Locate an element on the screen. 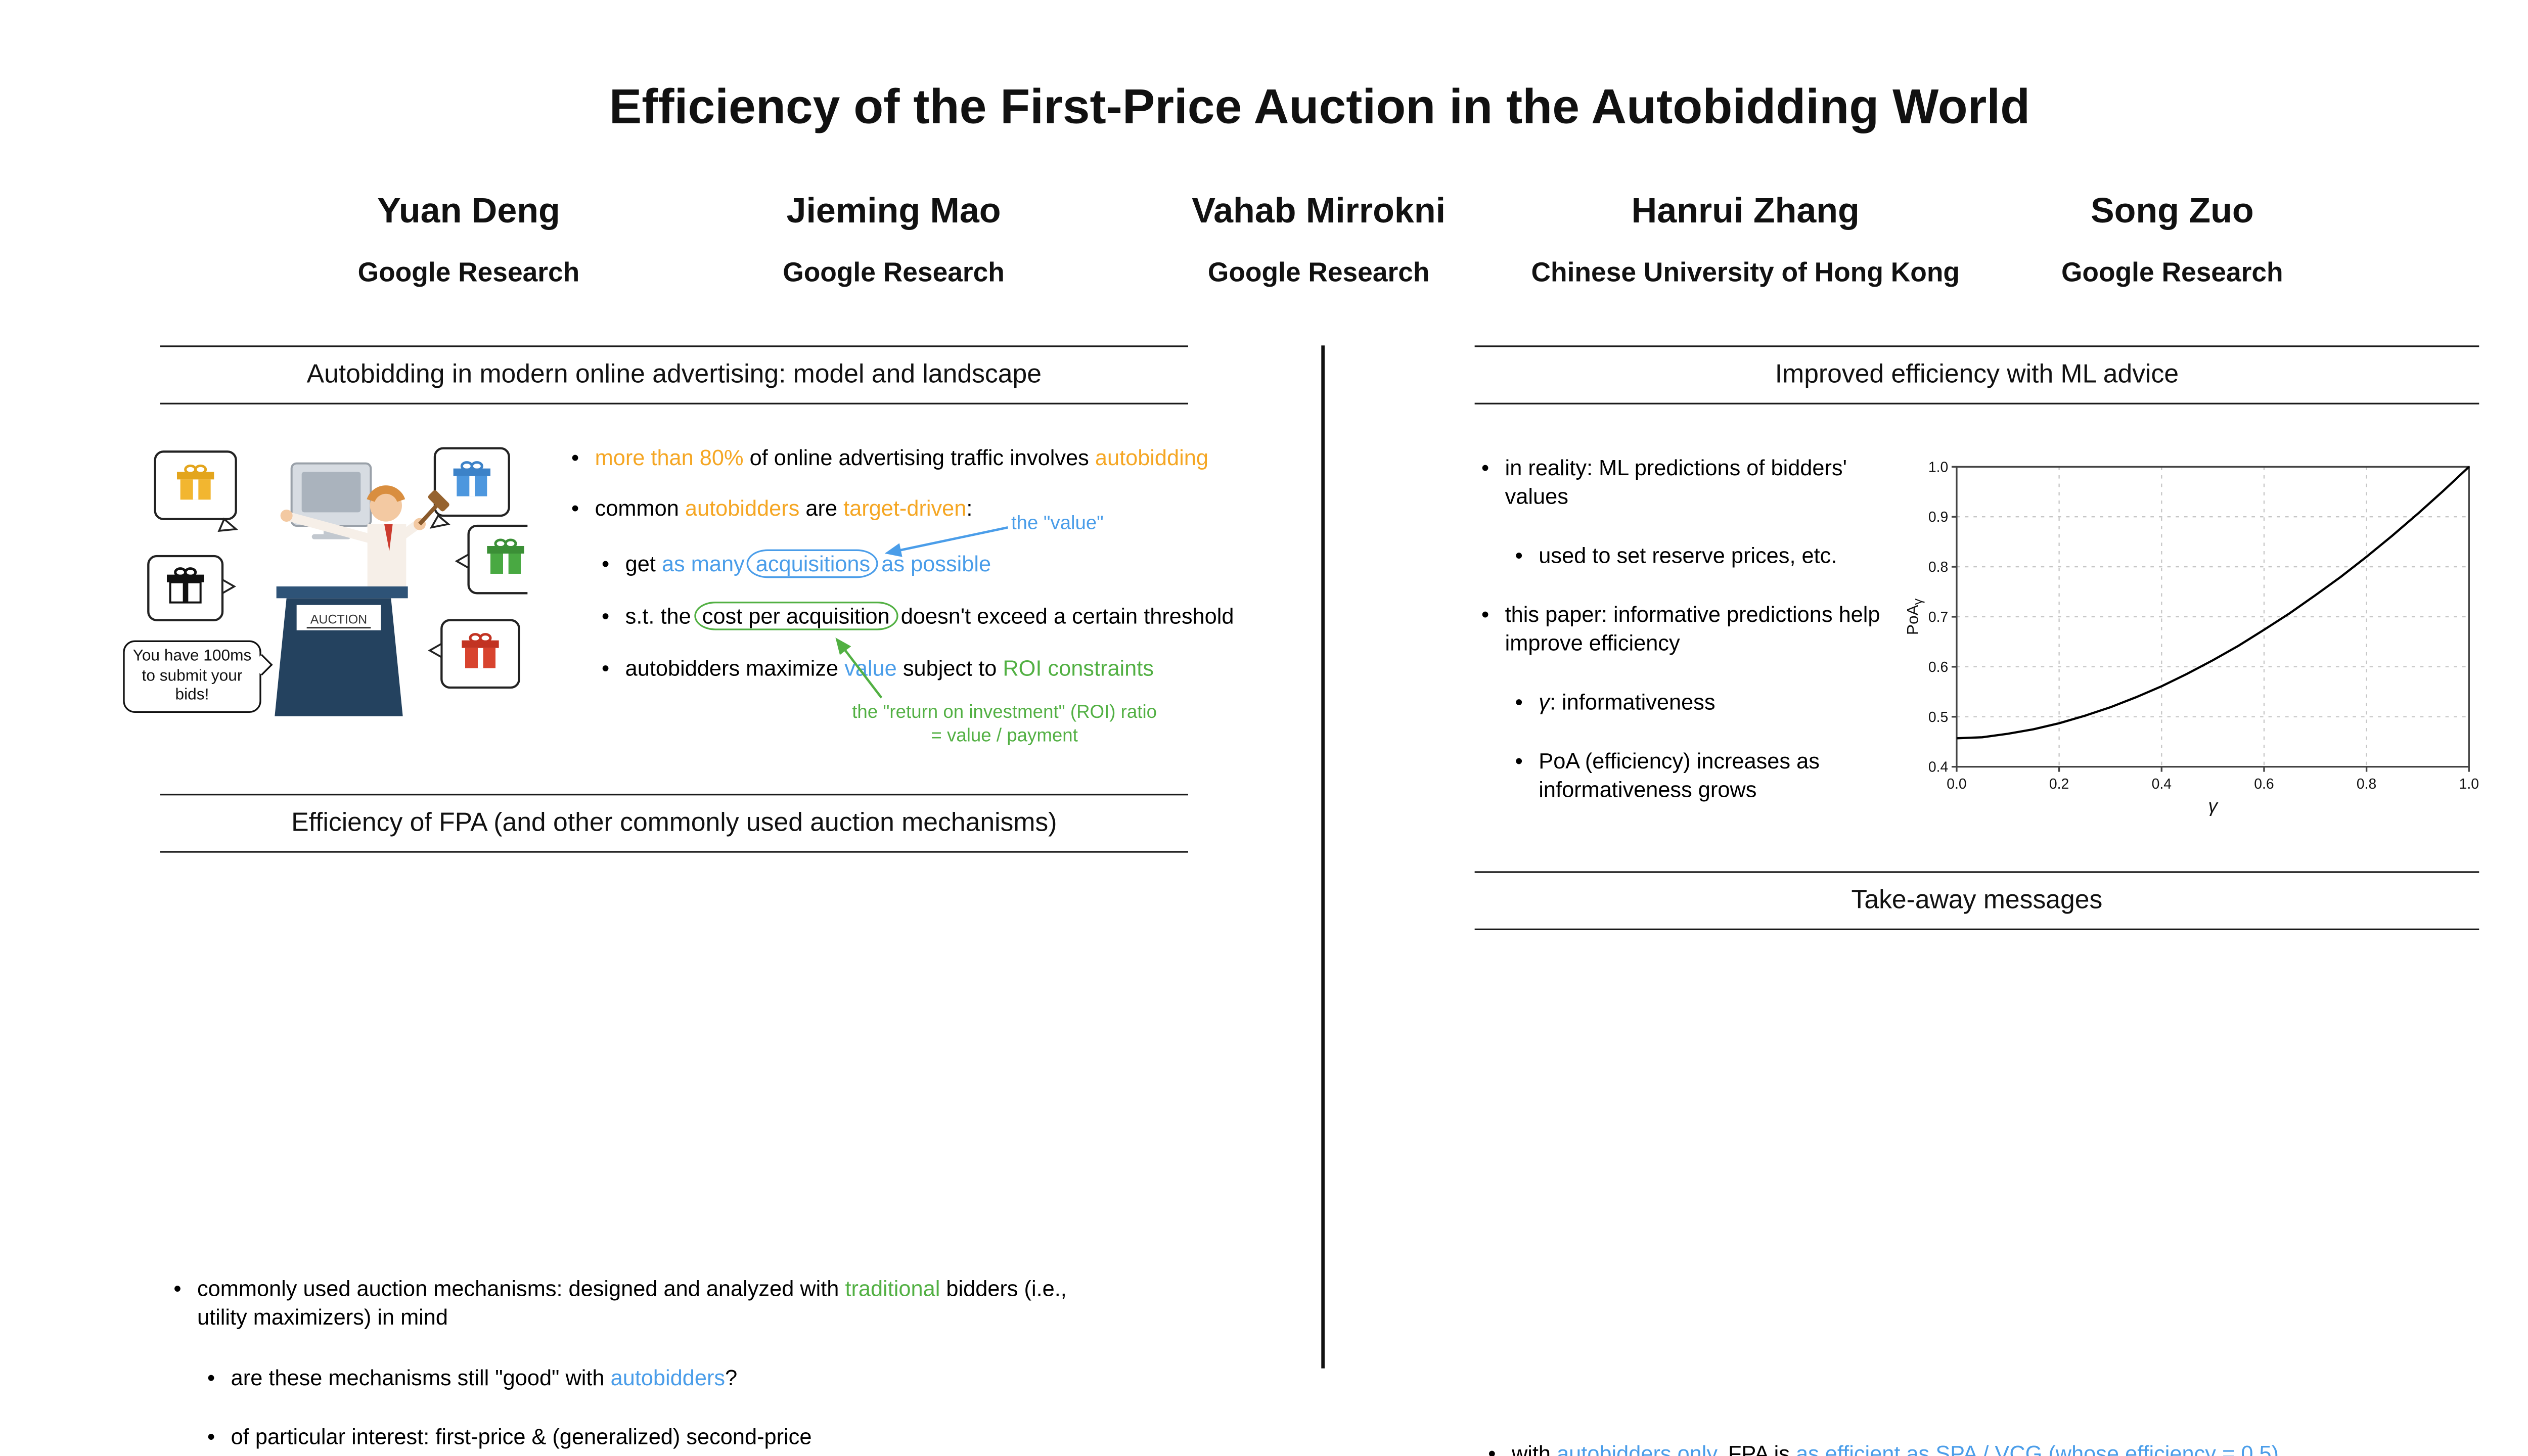 This screenshot has width=2528, height=1456. svg-text: PoAγ is located at coordinates (1914, 616).